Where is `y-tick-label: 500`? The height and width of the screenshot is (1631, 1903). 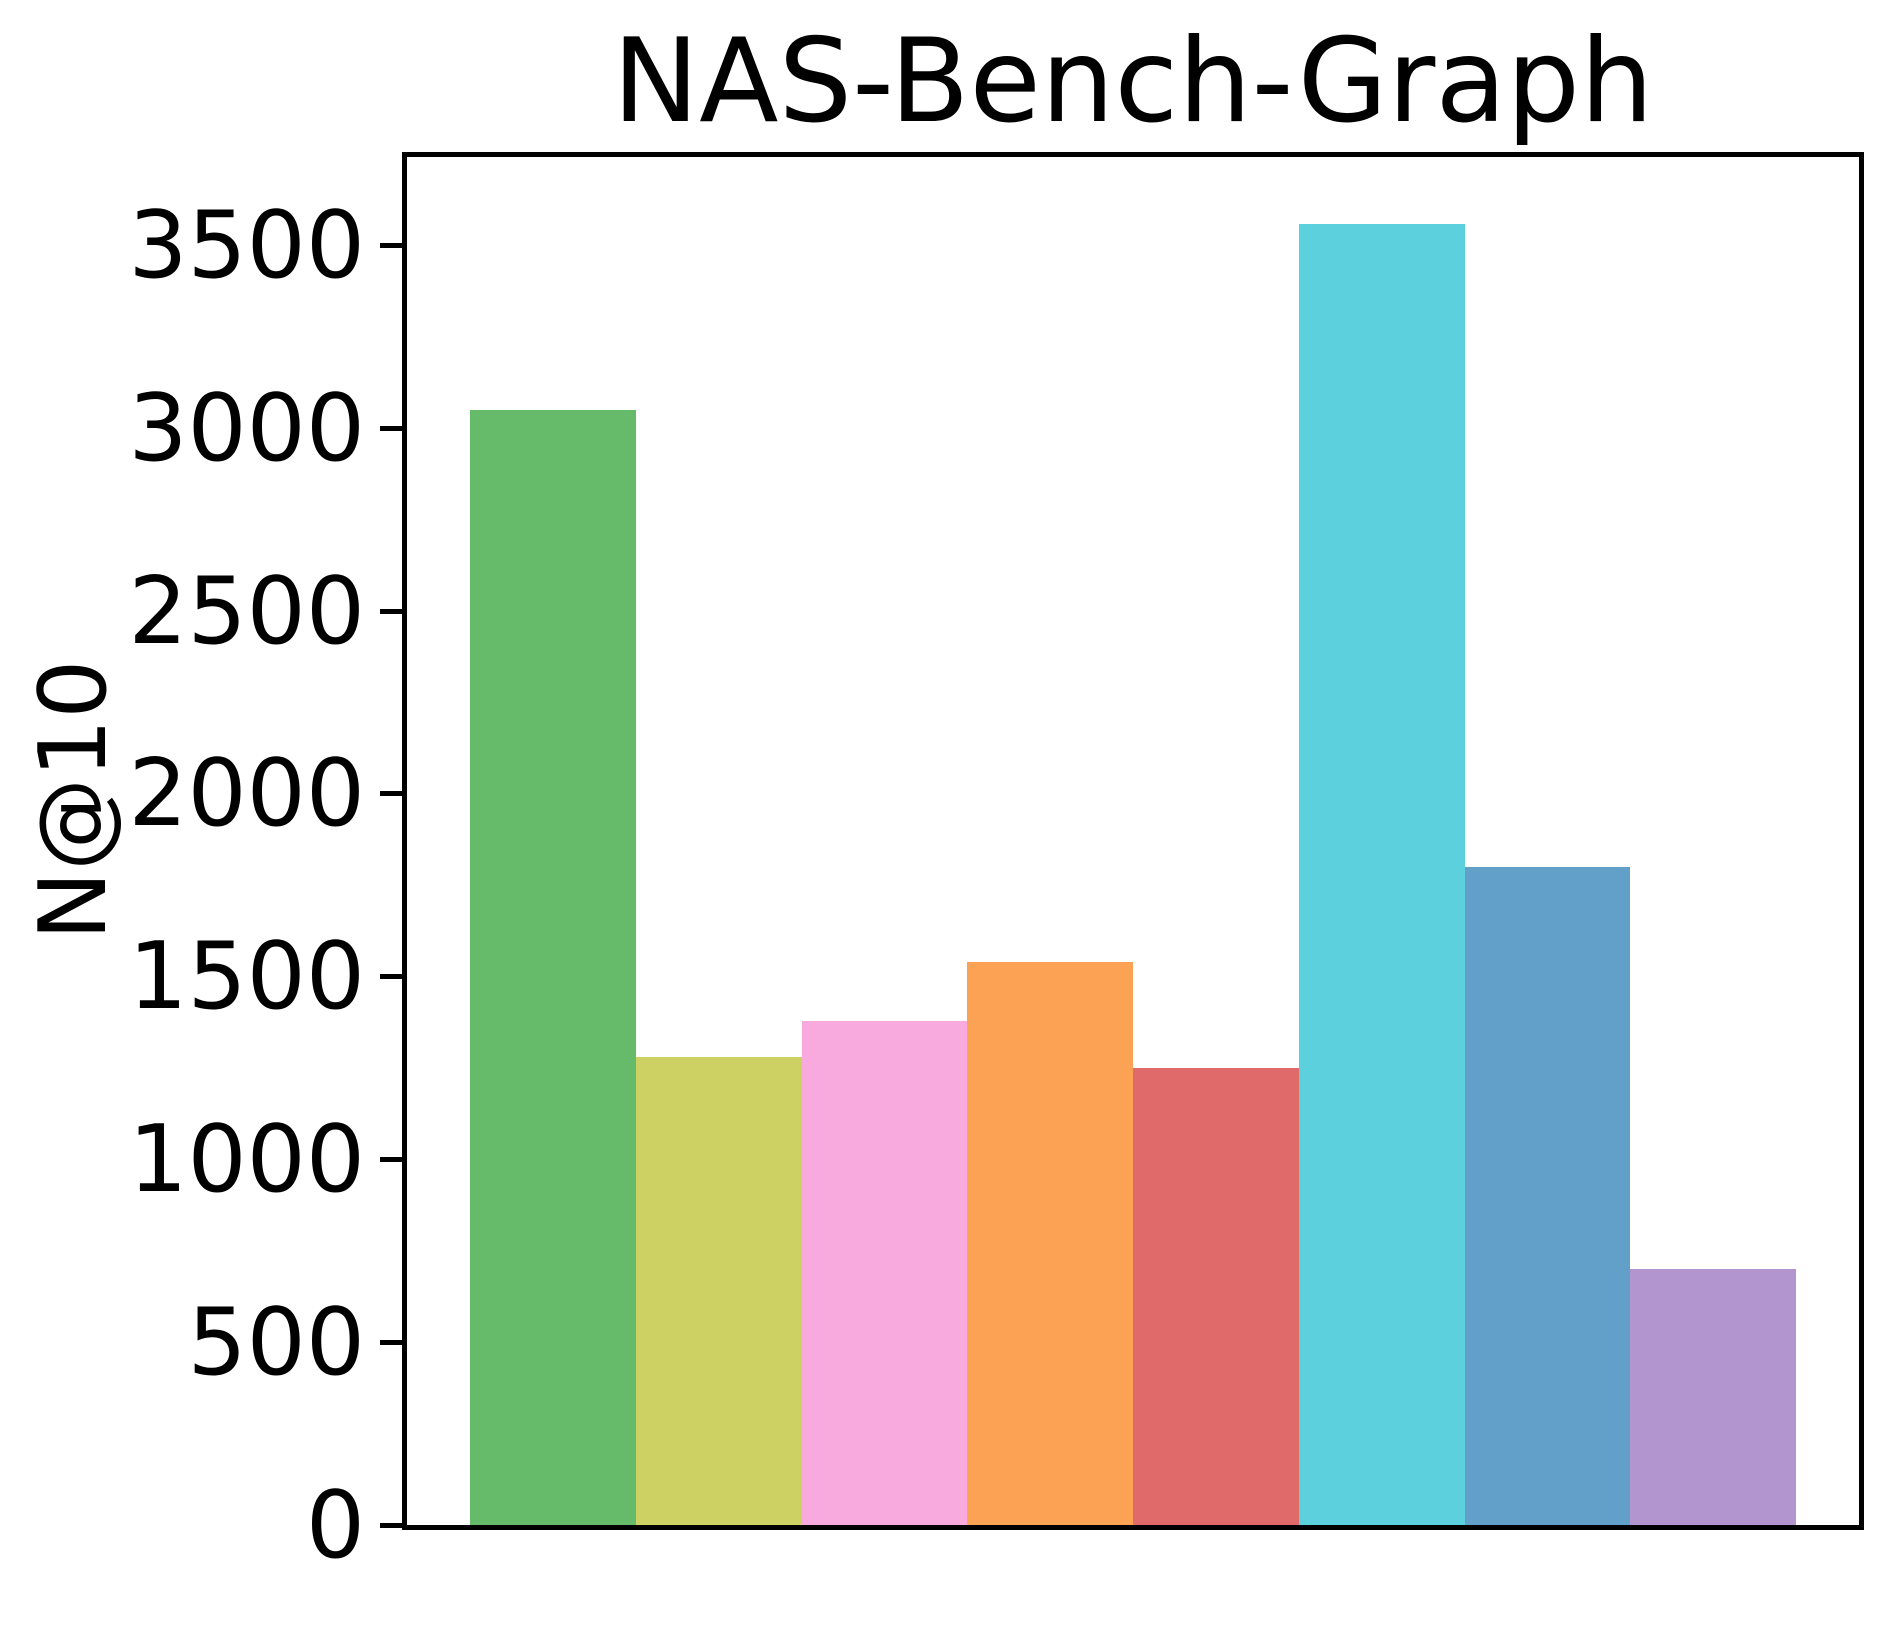 y-tick-label: 500 is located at coordinates (276, 1341).